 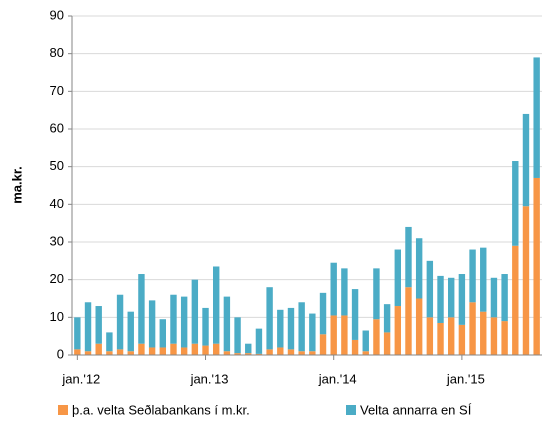 What do you see at coordinates (57, 90) in the screenshot?
I see `y-tick-label: 70` at bounding box center [57, 90].